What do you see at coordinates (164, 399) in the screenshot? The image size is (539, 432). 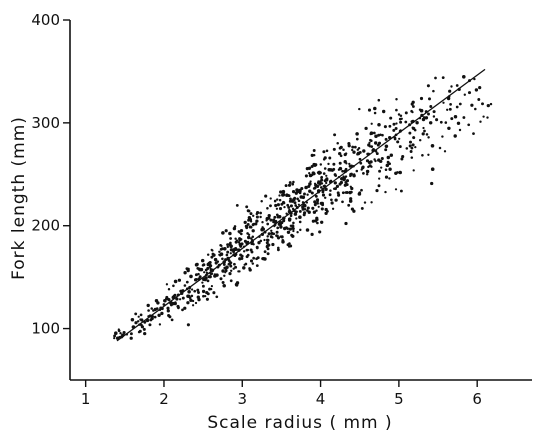 I see `x-tick-label: 2` at bounding box center [164, 399].